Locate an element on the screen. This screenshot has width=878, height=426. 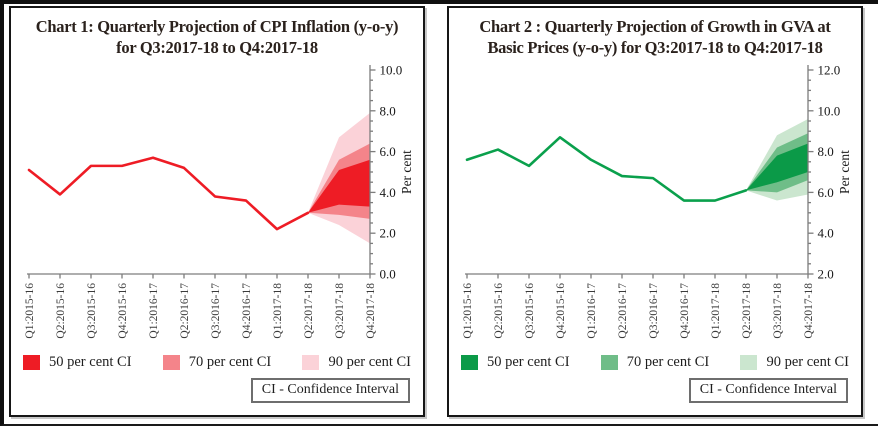
chart2-ci-note-box: CI - Confidence Interval is located at coordinates (768, 390).